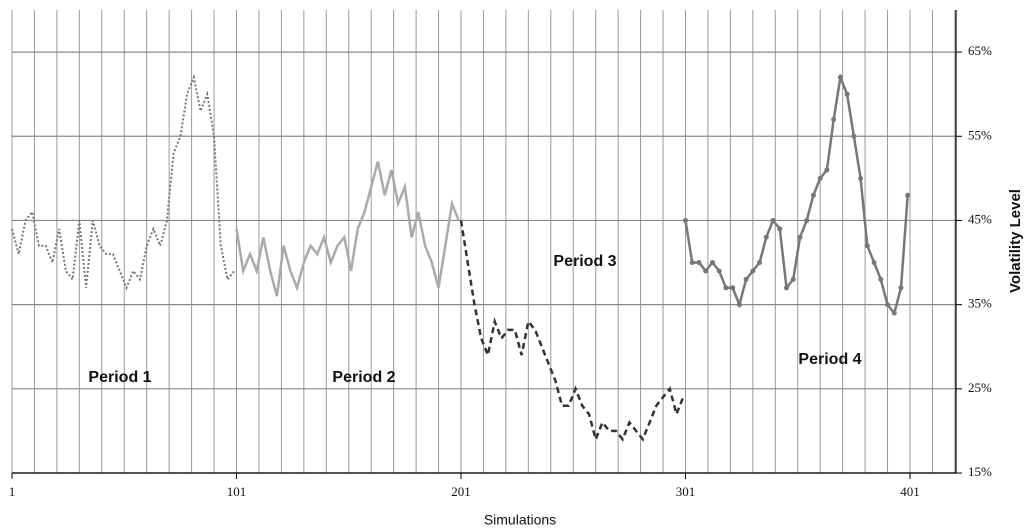  I want to click on x-tick-label: 101, so click(237, 491).